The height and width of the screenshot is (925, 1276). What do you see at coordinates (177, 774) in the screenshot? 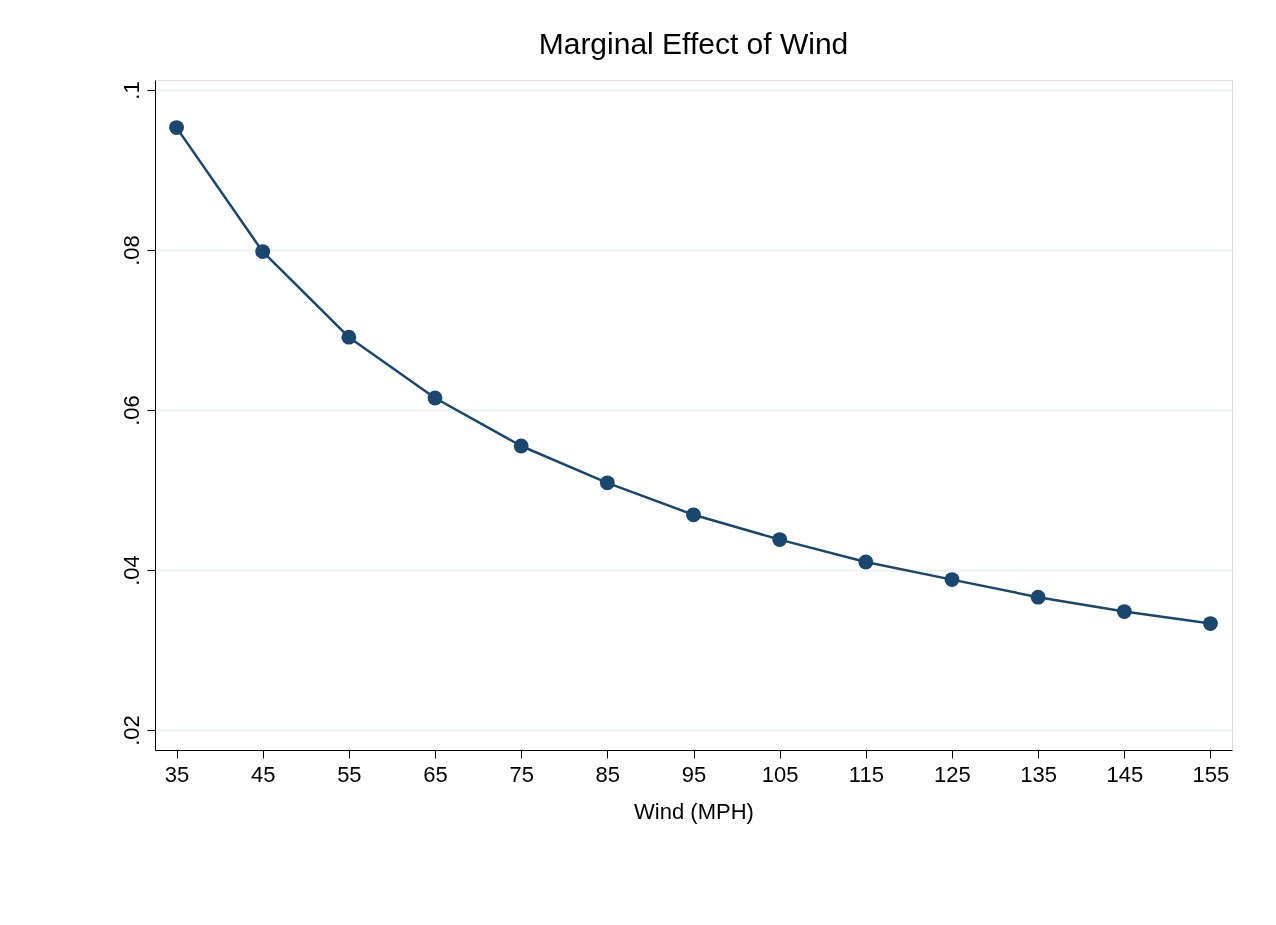
I see `x-tick-label: 35` at bounding box center [177, 774].